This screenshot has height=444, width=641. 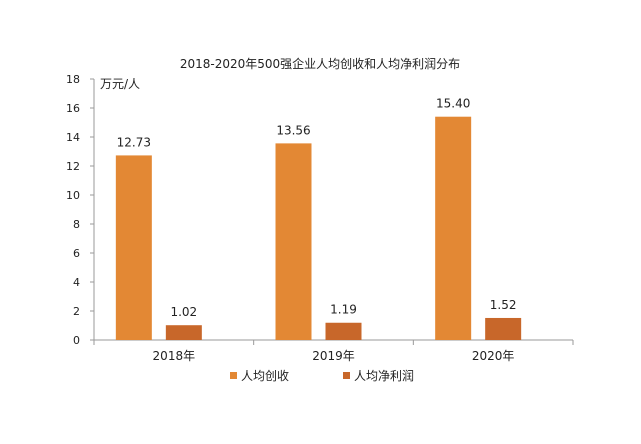 What do you see at coordinates (120, 84) in the screenshot?
I see `y-axis-unit-label: 万元/人` at bounding box center [120, 84].